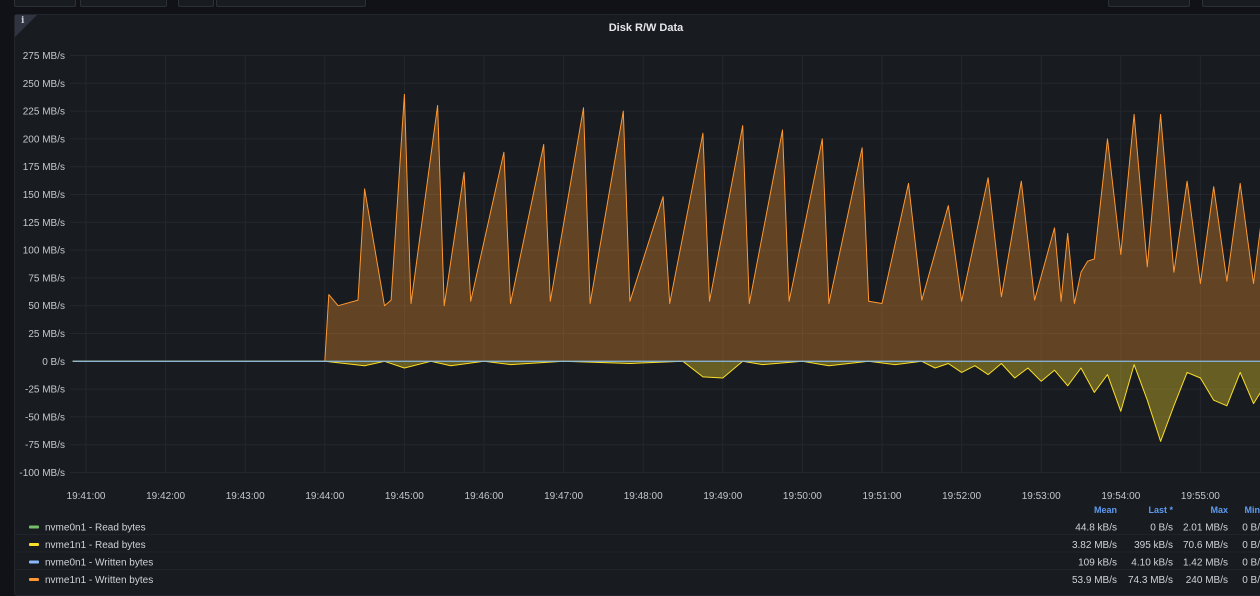 The image size is (1260, 596). What do you see at coordinates (44, 139) in the screenshot?
I see `y-tick-label: 200 MB/s` at bounding box center [44, 139].